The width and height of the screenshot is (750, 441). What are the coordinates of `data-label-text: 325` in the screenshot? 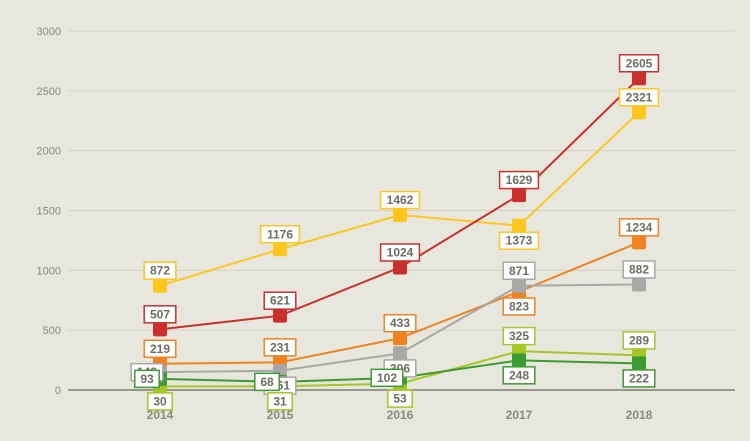 It's located at (519, 336).